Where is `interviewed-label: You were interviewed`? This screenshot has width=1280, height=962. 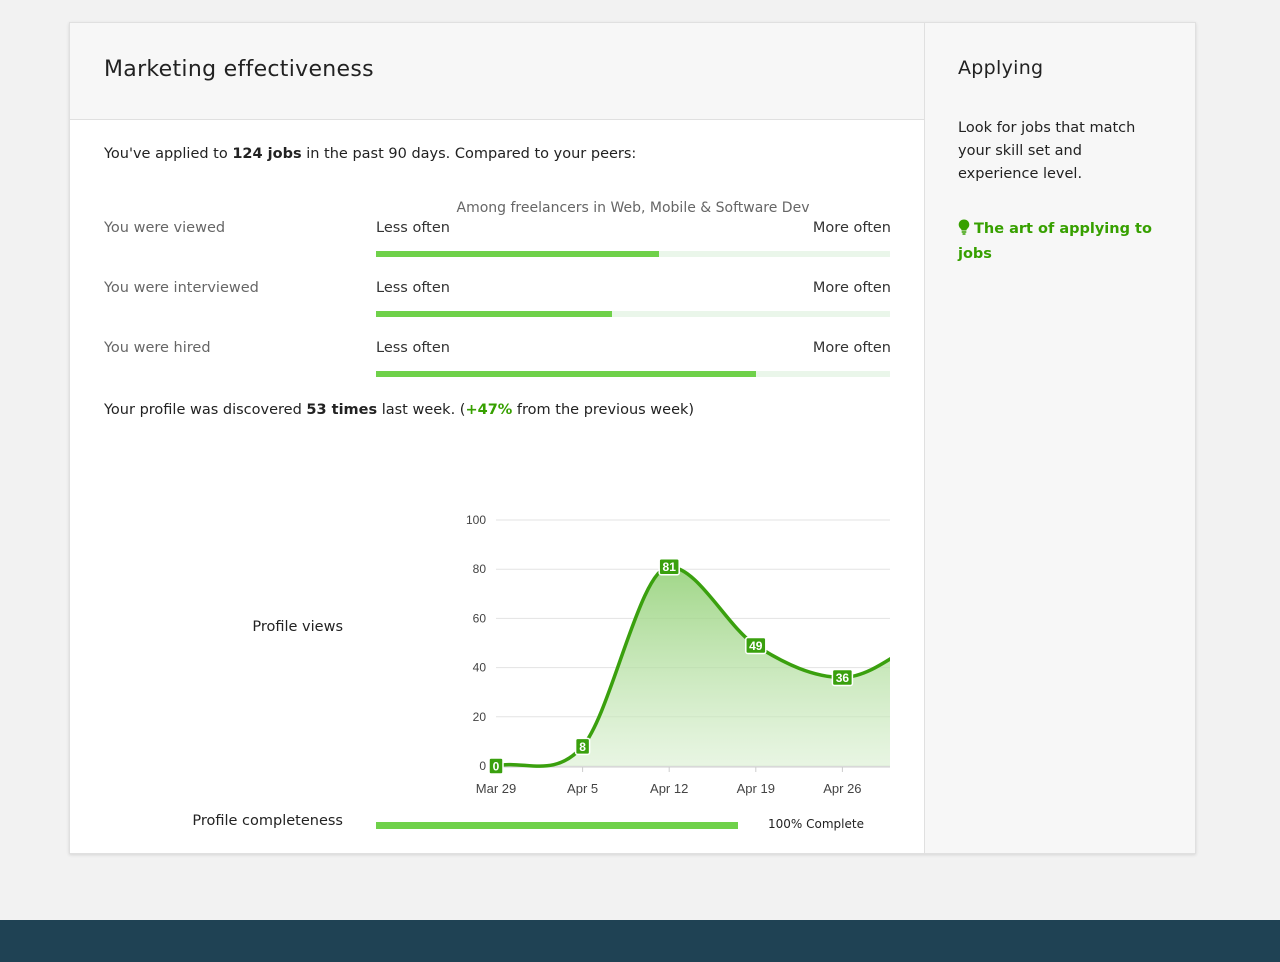 interviewed-label: You were interviewed is located at coordinates (181, 288).